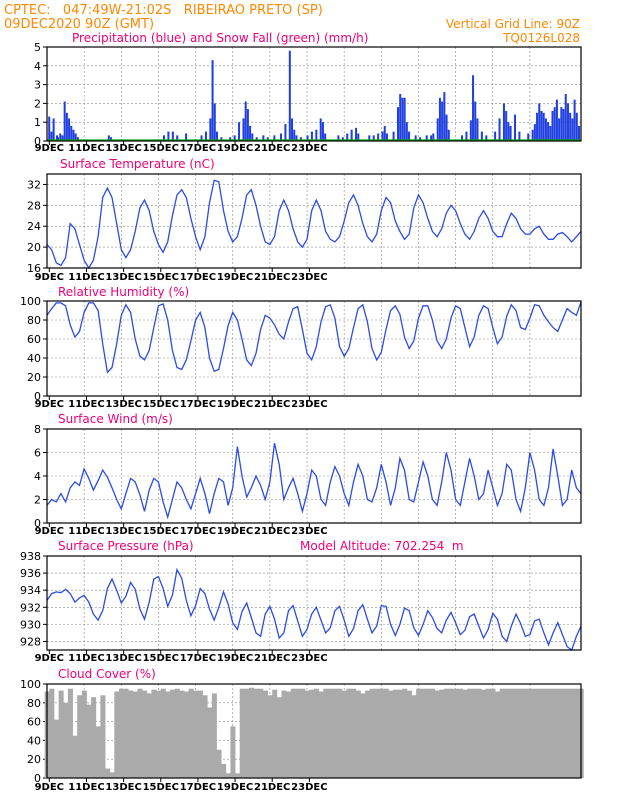 The width and height of the screenshot is (618, 805). I want to click on y-tick-label: 80, so click(34, 703).